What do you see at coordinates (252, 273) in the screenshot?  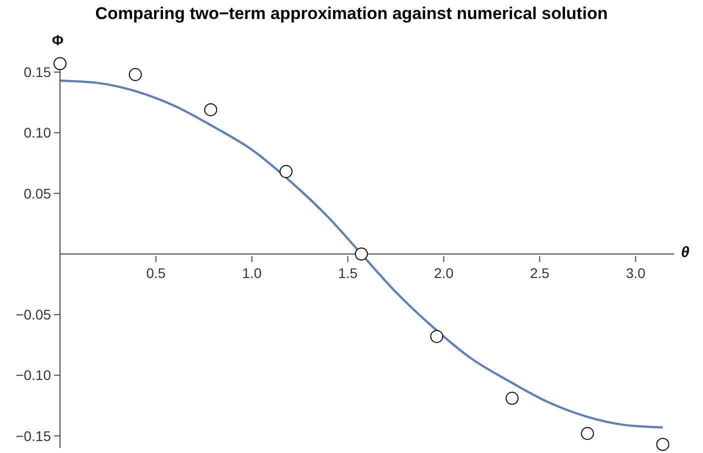 I see `x-tick-label: 1.0` at bounding box center [252, 273].